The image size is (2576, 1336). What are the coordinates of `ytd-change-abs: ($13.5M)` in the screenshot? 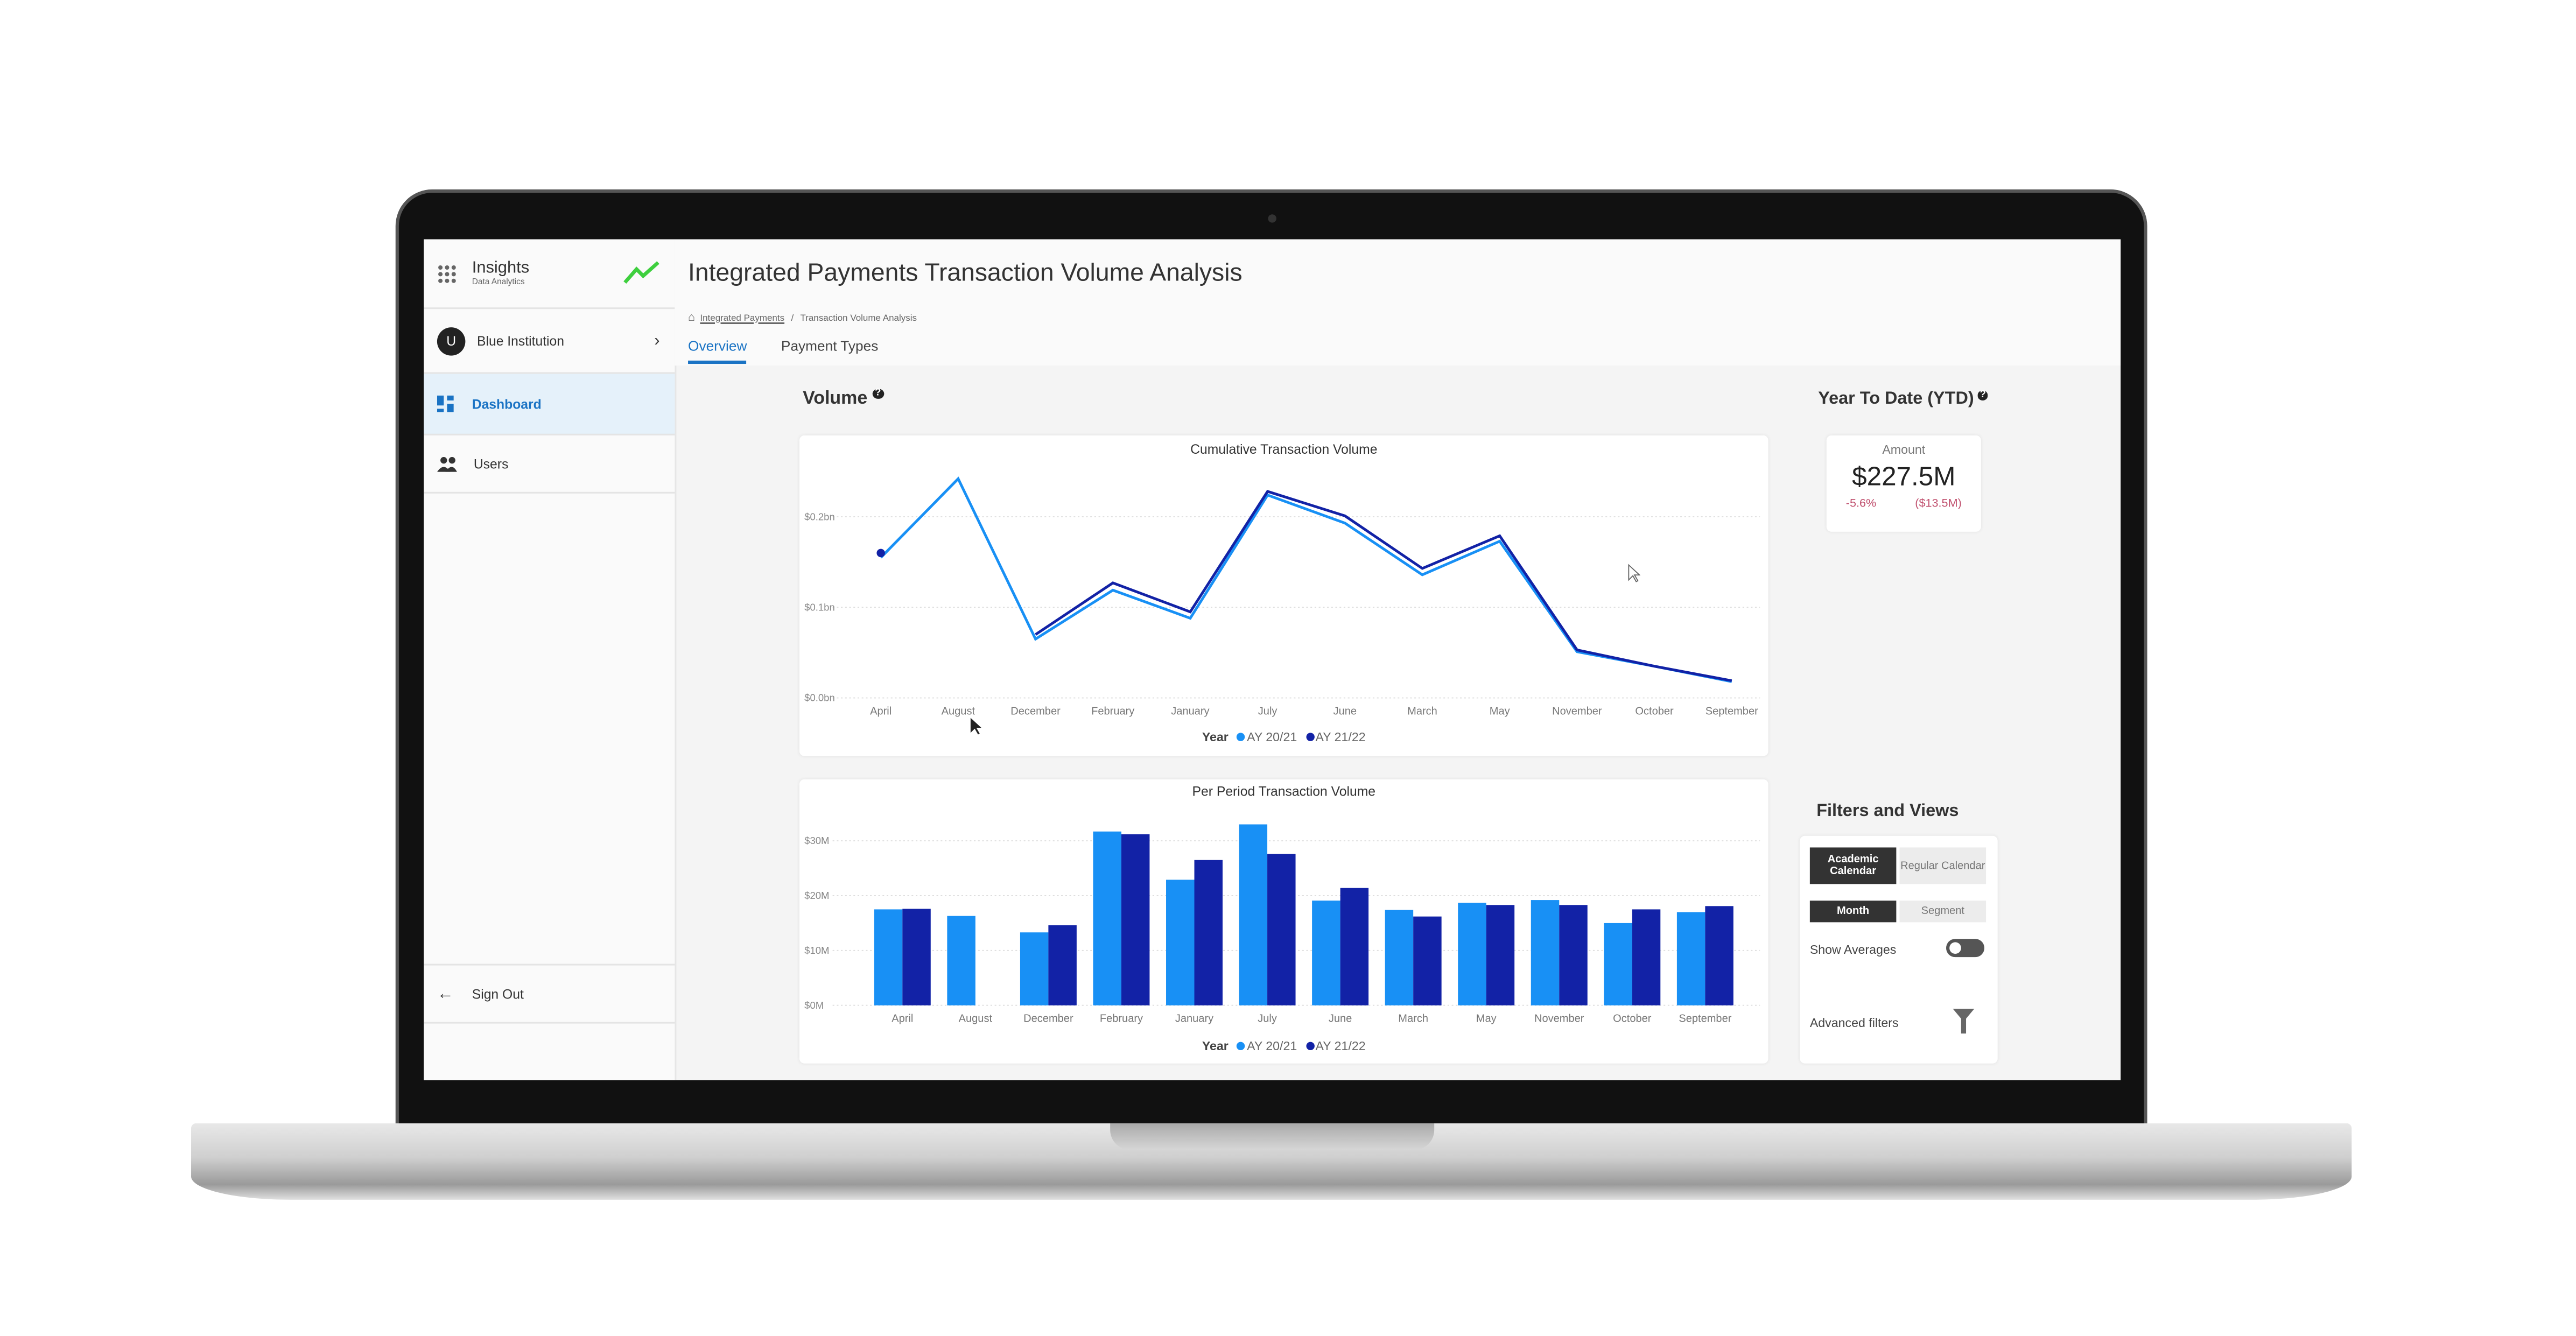 It's located at (1938, 504).